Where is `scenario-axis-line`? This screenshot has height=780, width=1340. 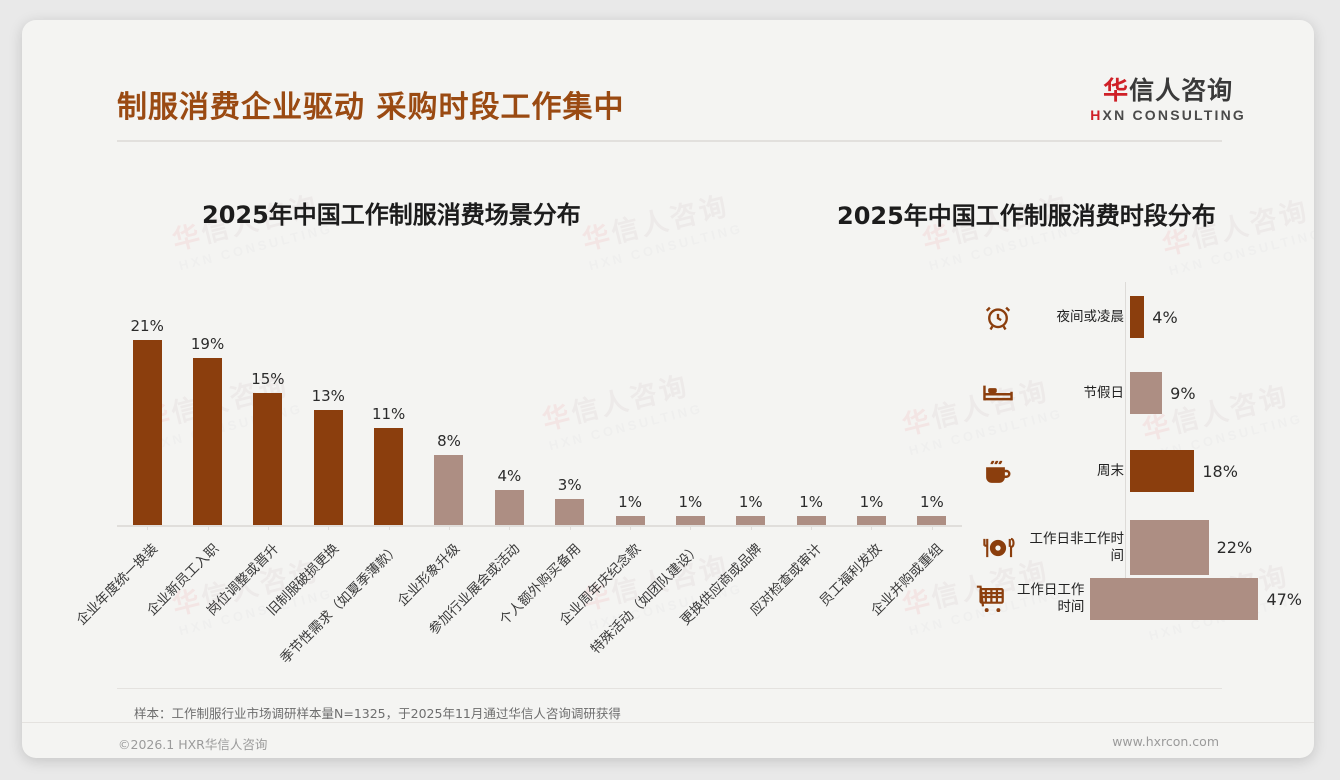
scenario-axis-line is located at coordinates (539, 526).